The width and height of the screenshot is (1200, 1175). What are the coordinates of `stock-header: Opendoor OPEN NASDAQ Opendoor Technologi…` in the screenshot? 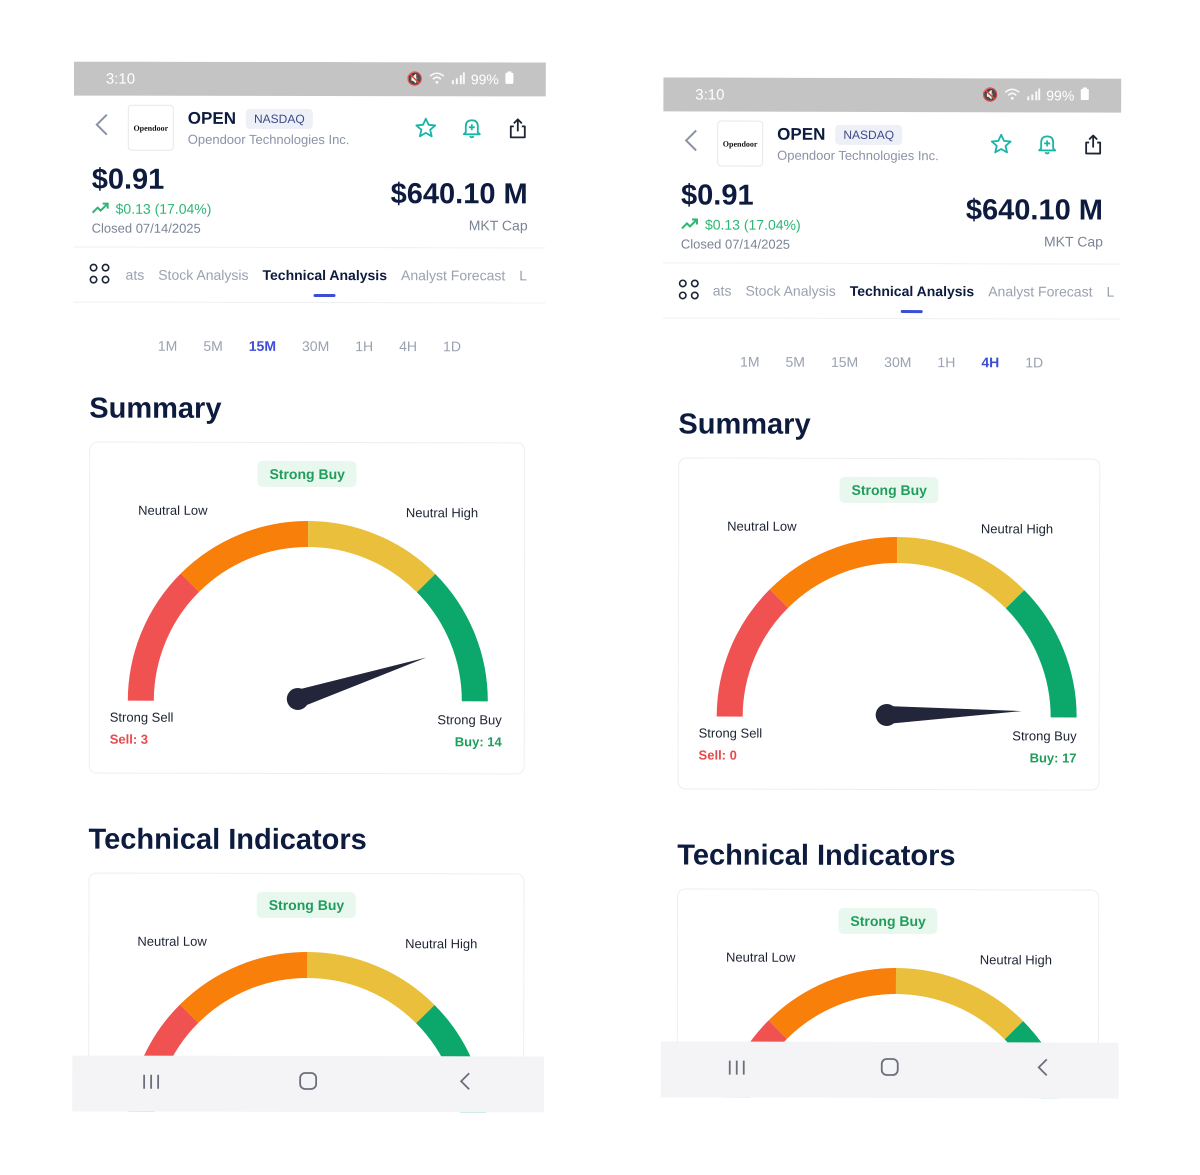 It's located at (310, 124).